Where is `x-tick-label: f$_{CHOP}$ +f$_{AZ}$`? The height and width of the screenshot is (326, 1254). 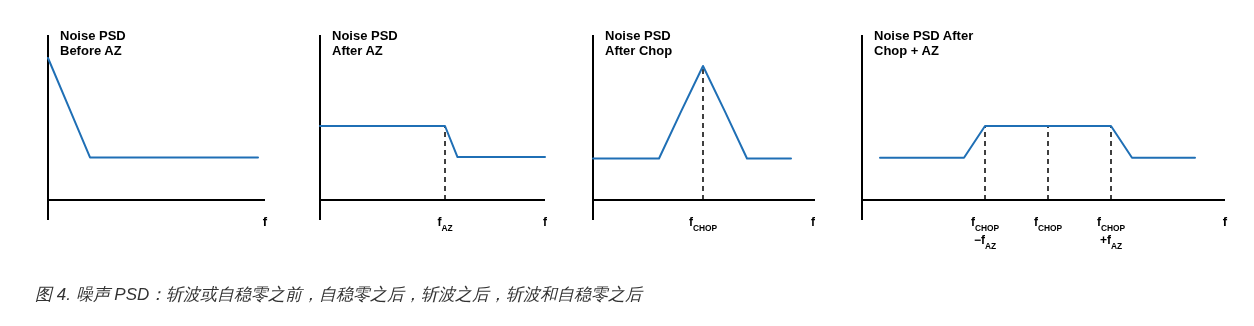
x-tick-label: f$_{CHOP}$ +f$_{AZ}$ is located at coordinates (1111, 233).